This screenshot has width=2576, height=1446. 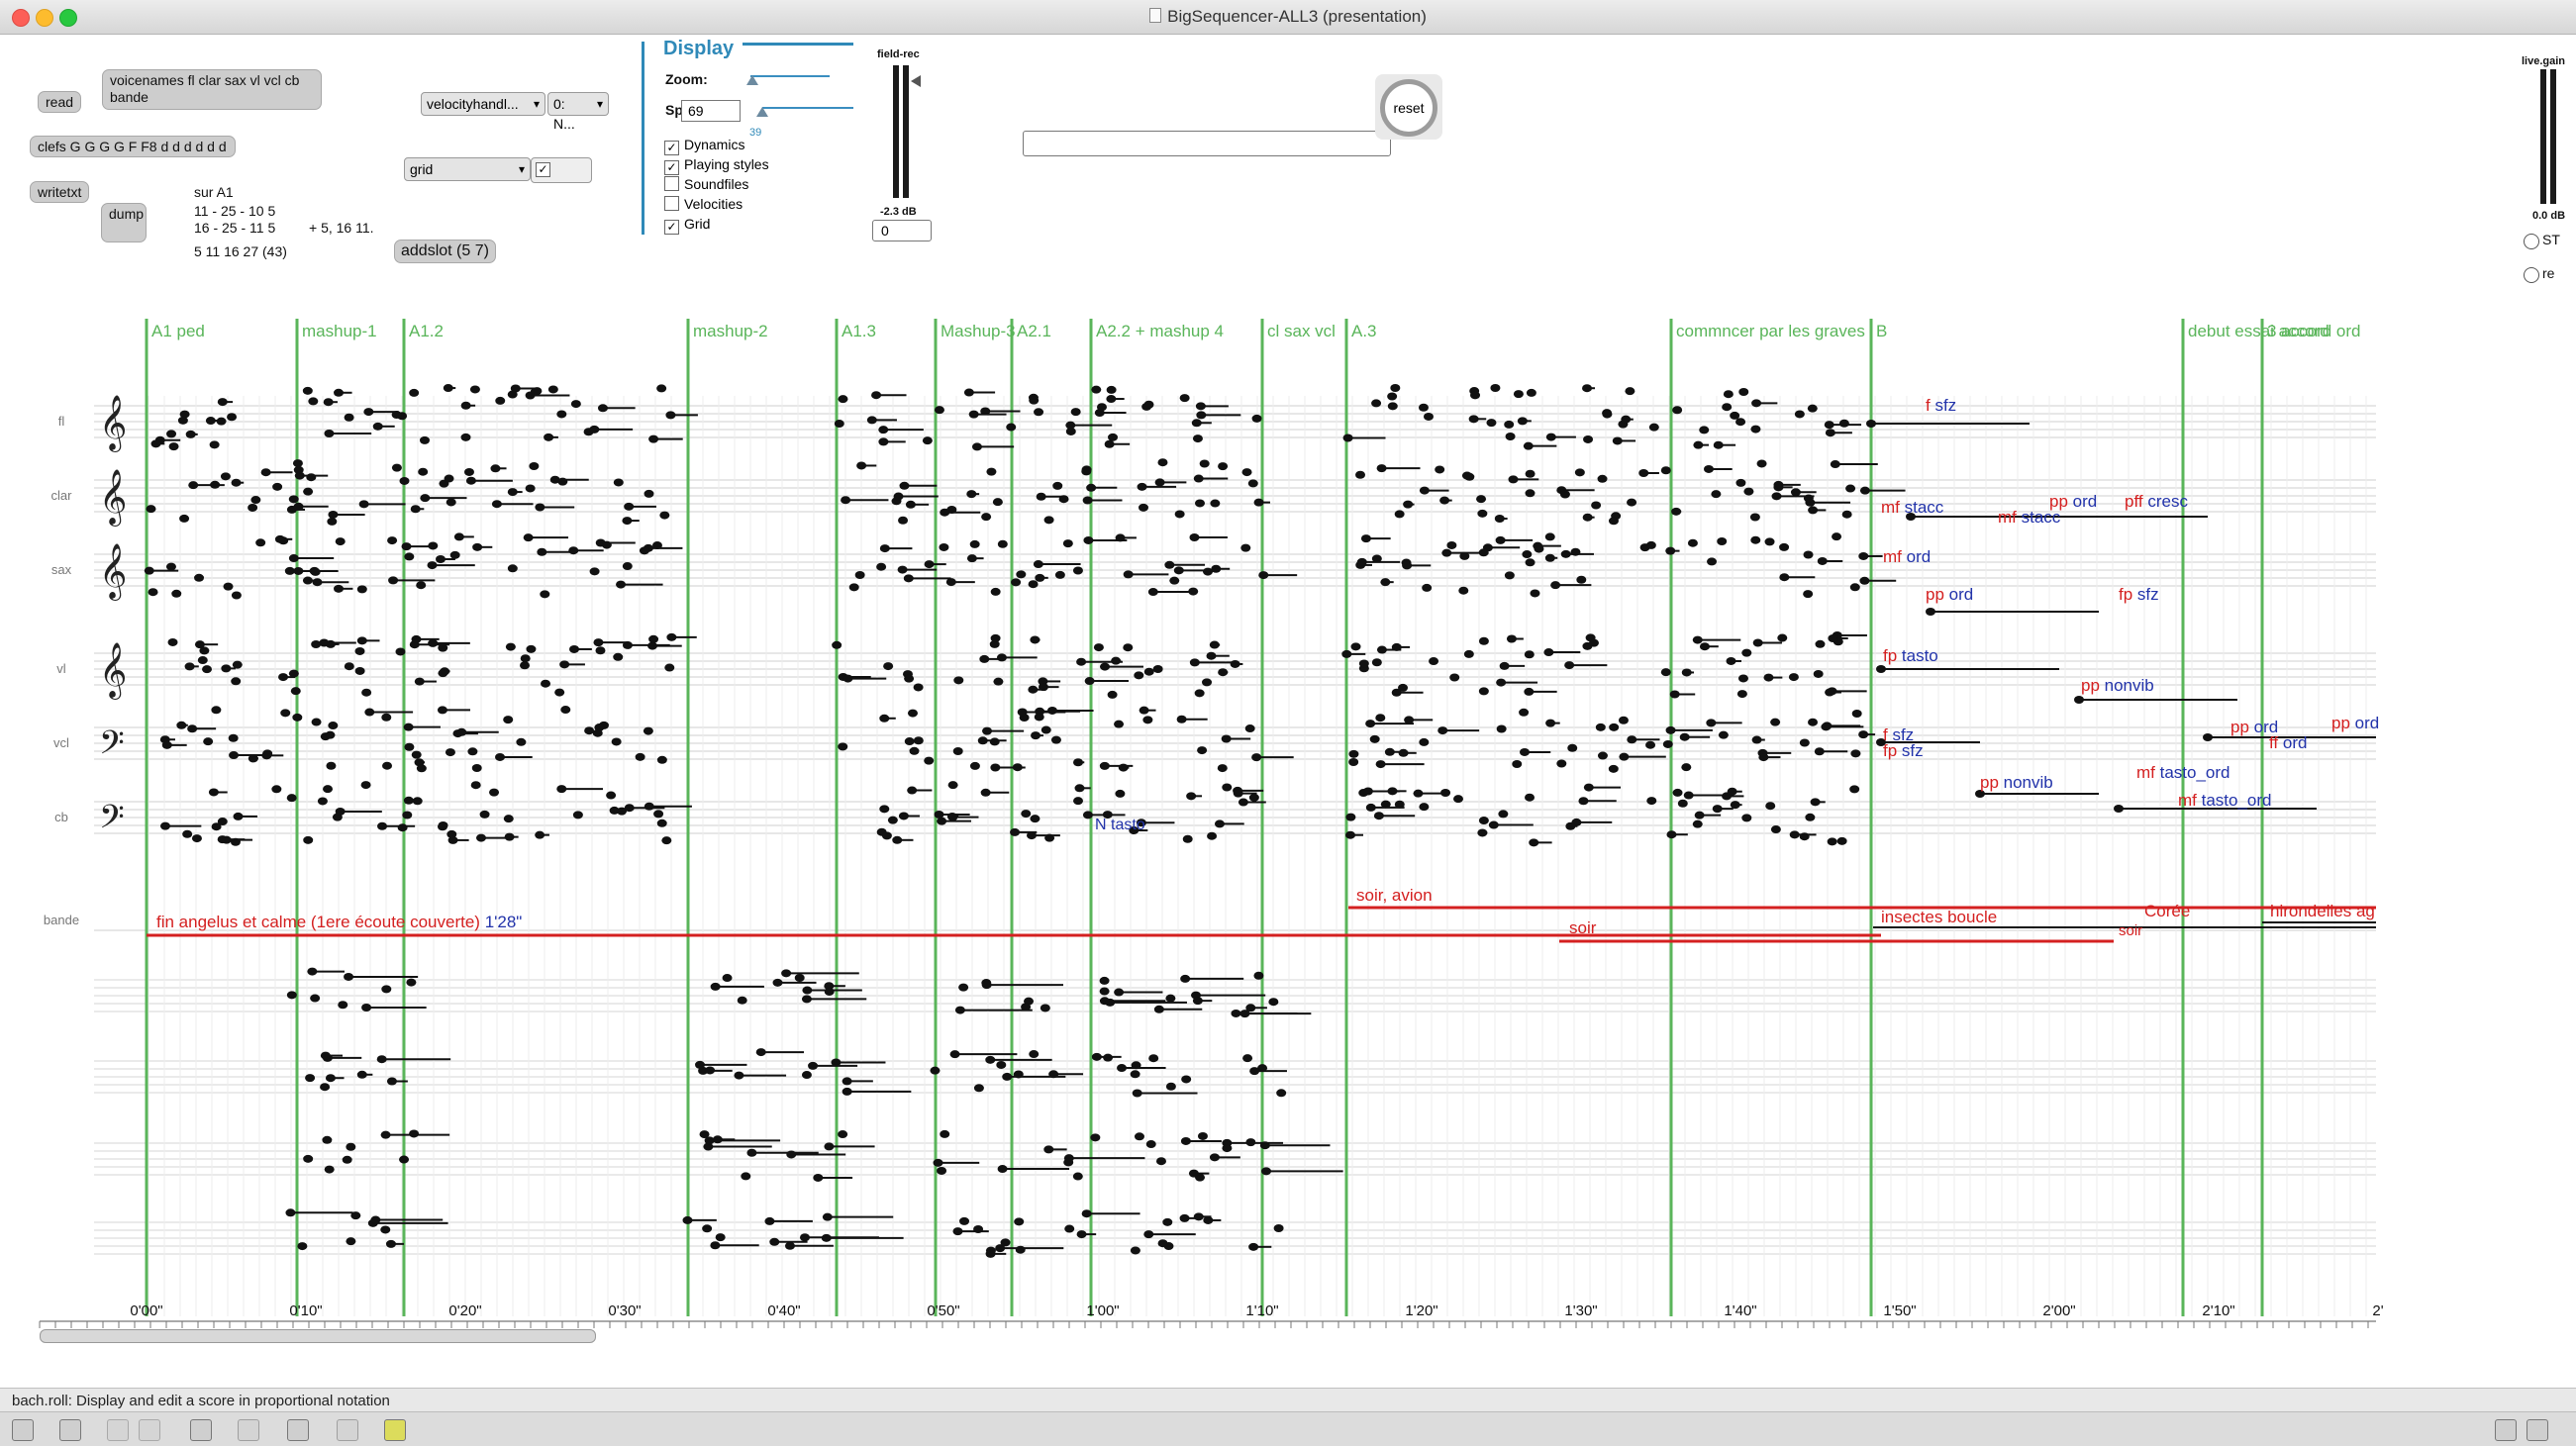 What do you see at coordinates (150, 1430) in the screenshot?
I see `copy-icon` at bounding box center [150, 1430].